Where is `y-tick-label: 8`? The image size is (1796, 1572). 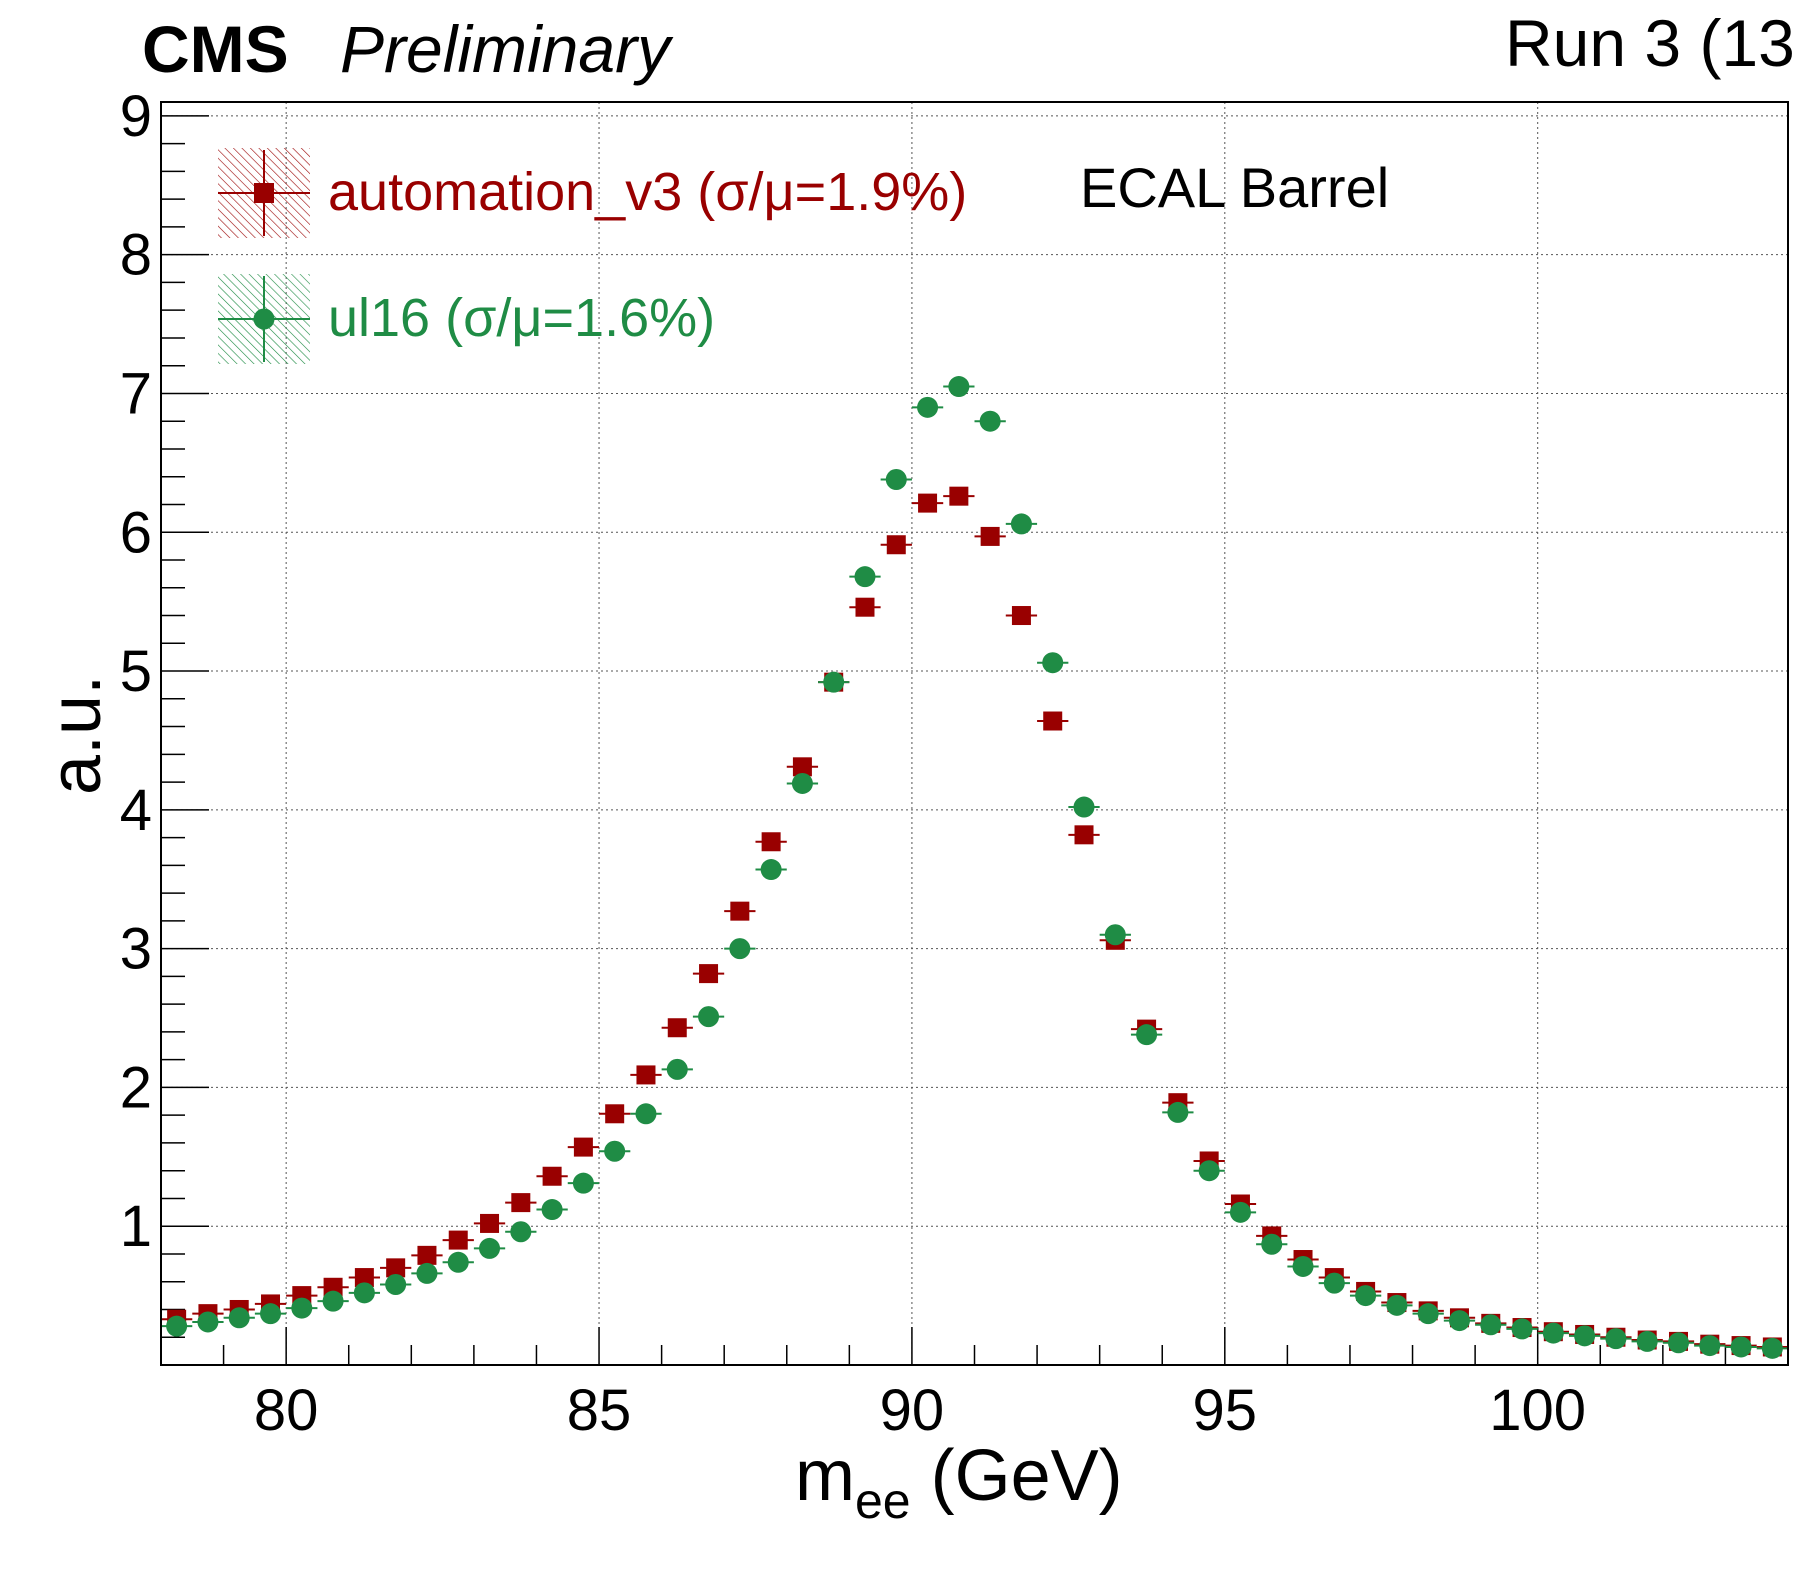 y-tick-label: 8 is located at coordinates (136, 255).